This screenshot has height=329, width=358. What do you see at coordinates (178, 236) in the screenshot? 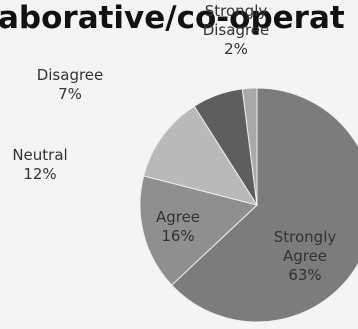
I see `slice-value: 16%` at bounding box center [178, 236].